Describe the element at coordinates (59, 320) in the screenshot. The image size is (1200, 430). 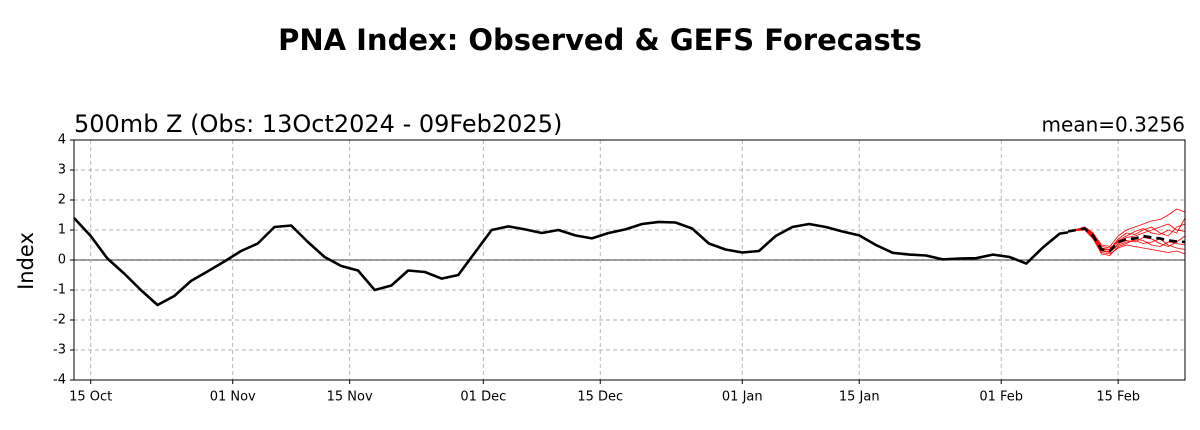
I see `y-tick-label: -2` at that location.